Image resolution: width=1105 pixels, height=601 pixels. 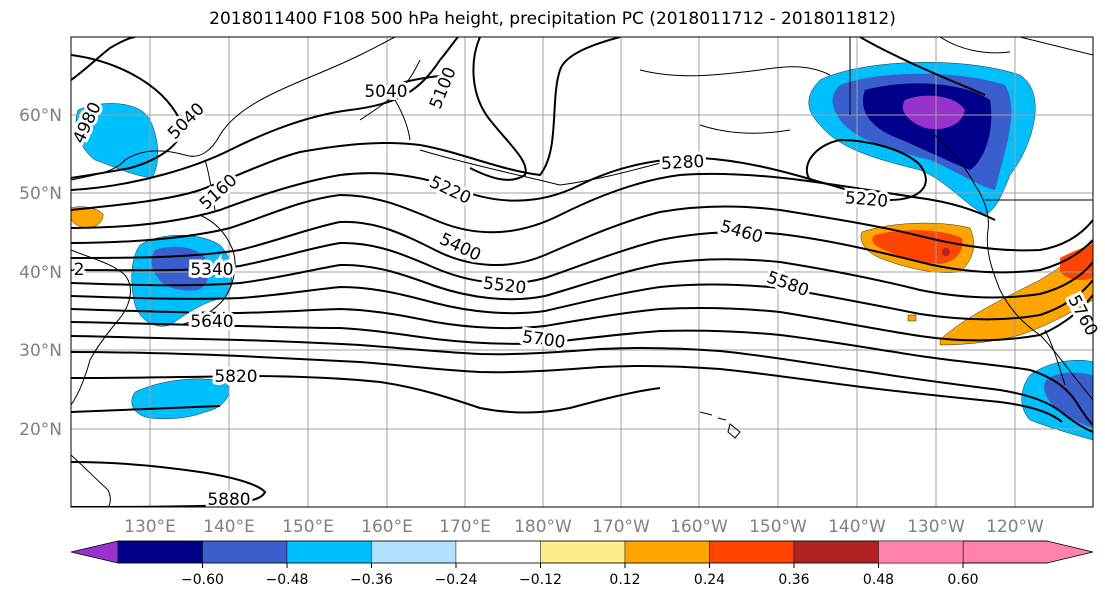 I want to click on colorbar-tick-label: −0.60, so click(x=202, y=580).